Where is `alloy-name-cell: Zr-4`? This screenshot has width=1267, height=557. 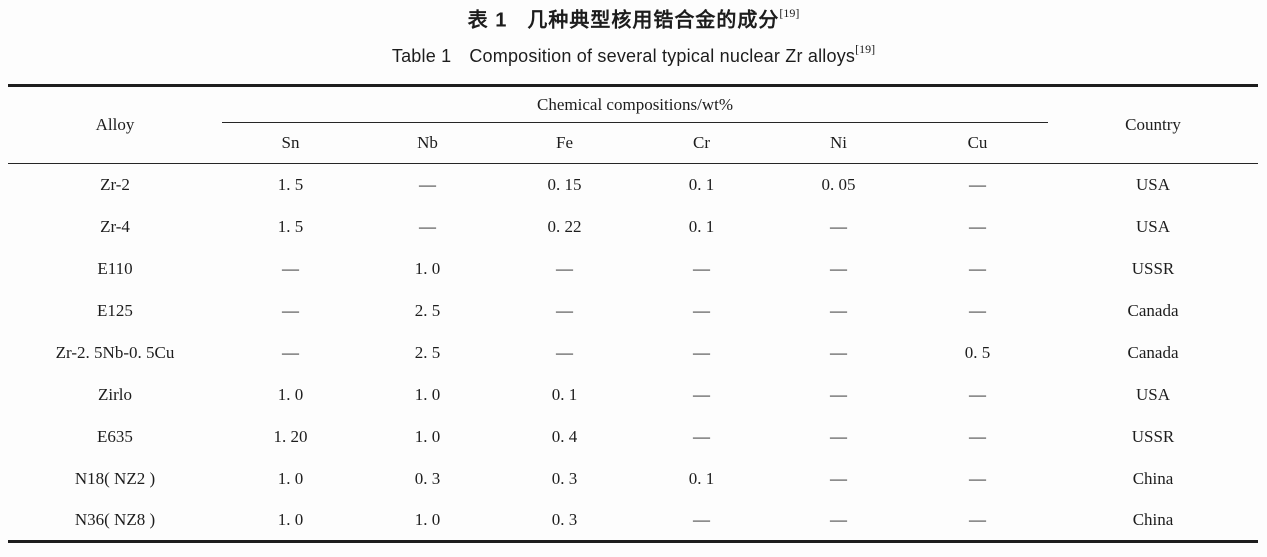 alloy-name-cell: Zr-4 is located at coordinates (115, 226).